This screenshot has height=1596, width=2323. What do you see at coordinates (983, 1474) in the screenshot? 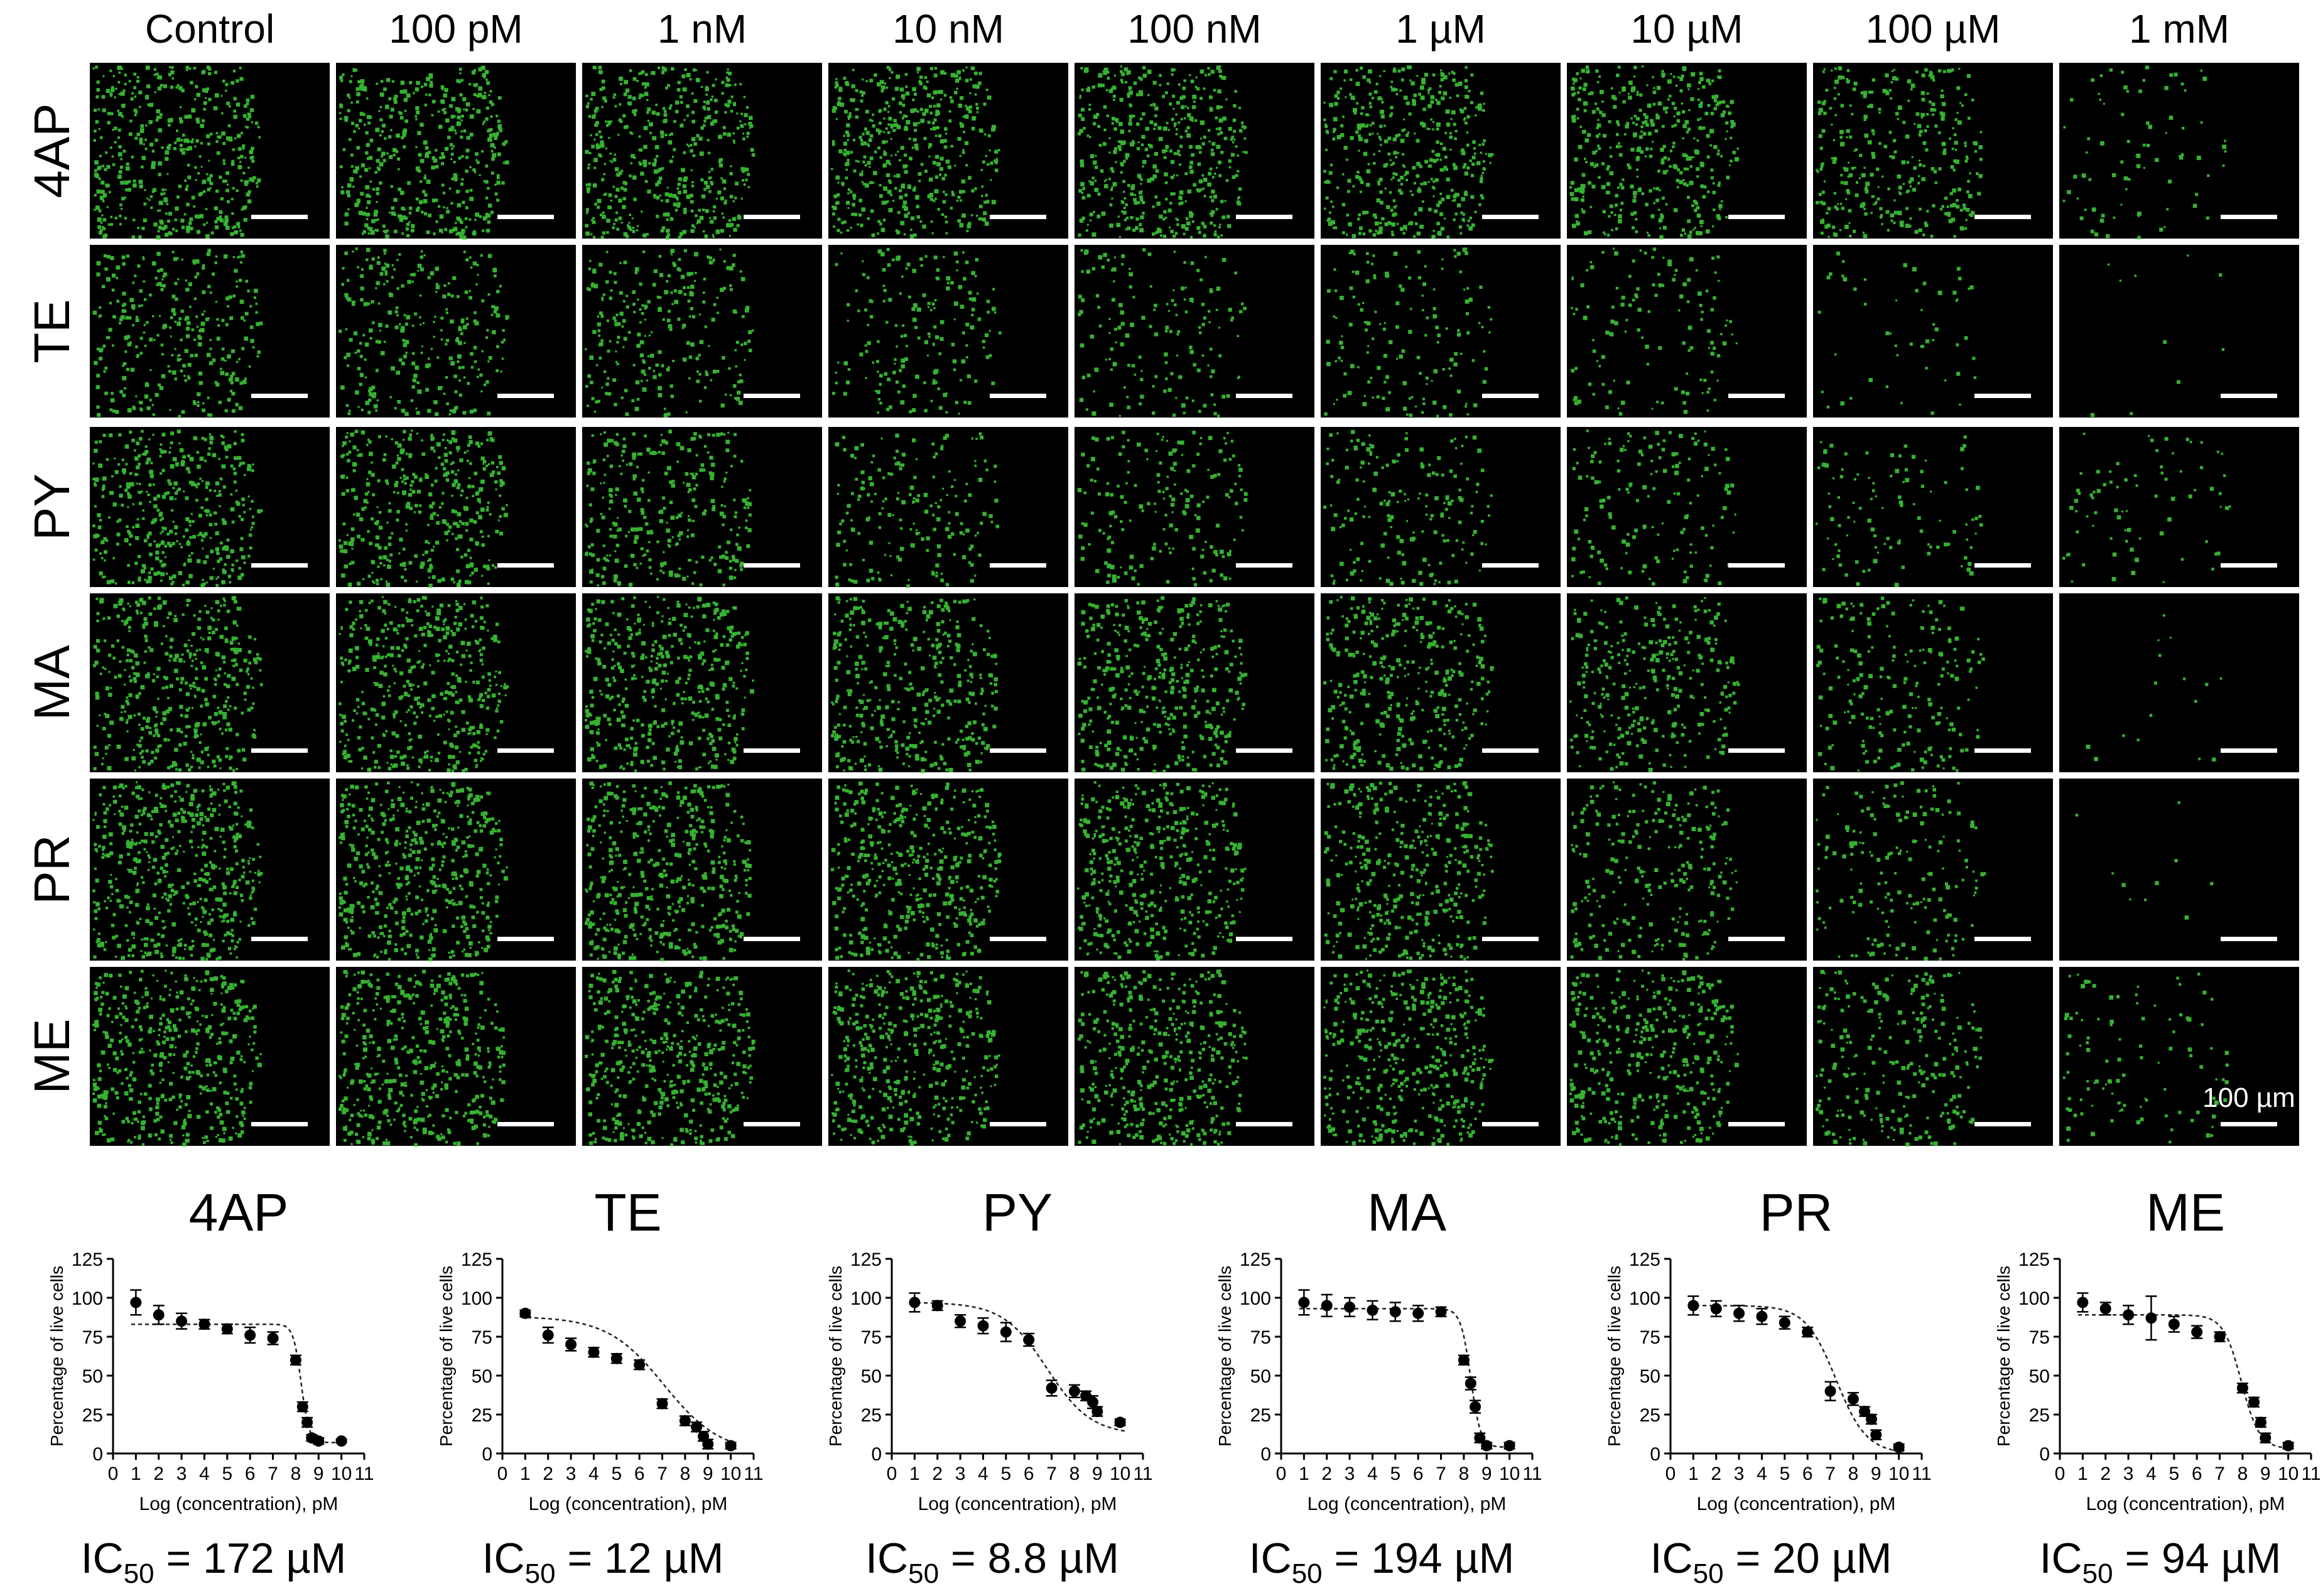
I see `x-tick-label: 4` at bounding box center [983, 1474].